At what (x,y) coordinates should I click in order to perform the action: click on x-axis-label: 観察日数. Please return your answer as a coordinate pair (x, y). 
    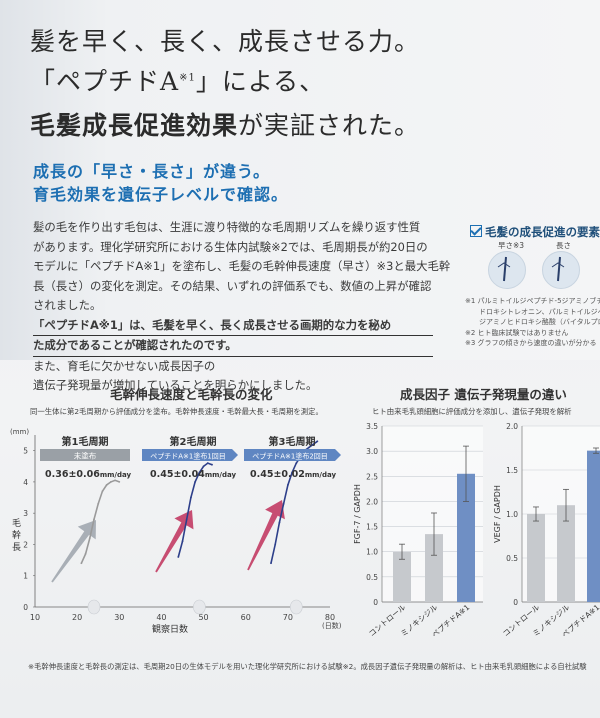
    Looking at the image, I should click on (170, 629).